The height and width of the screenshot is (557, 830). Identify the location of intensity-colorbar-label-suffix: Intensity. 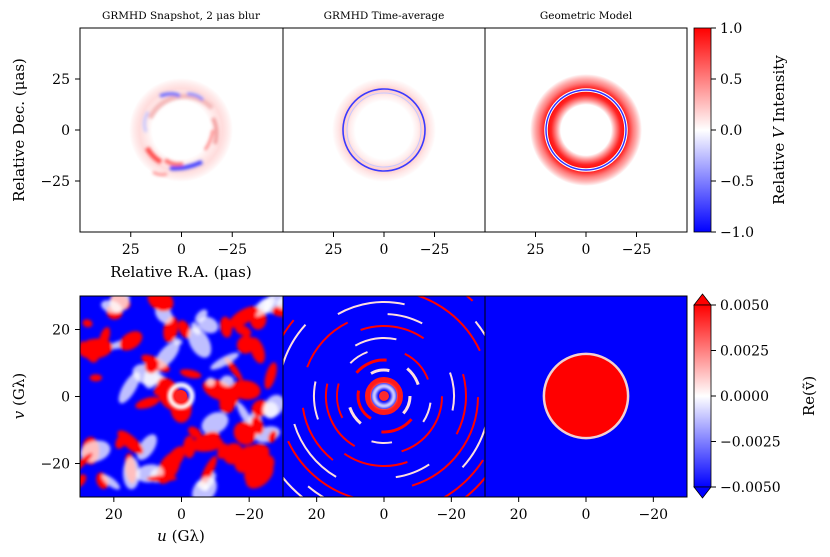
(779, 91).